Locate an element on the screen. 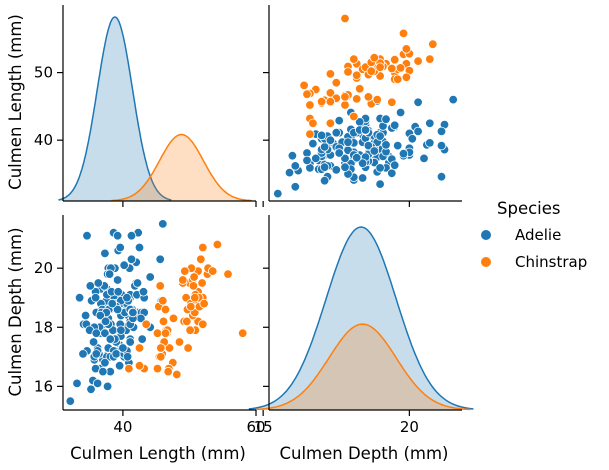 This screenshot has width=609, height=470. x-tick-label: 20 is located at coordinates (409, 427).